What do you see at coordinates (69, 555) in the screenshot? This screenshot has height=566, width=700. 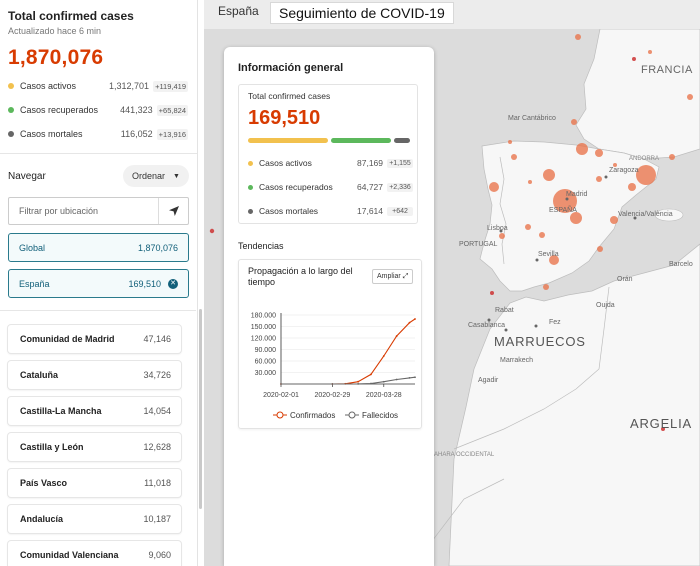 I see `region-name: Comunidad Valenciana` at bounding box center [69, 555].